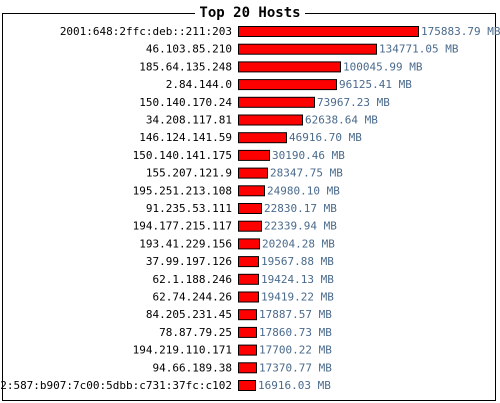 The image size is (500, 403). I want to click on value-label: 22339.94 MB, so click(300, 226).